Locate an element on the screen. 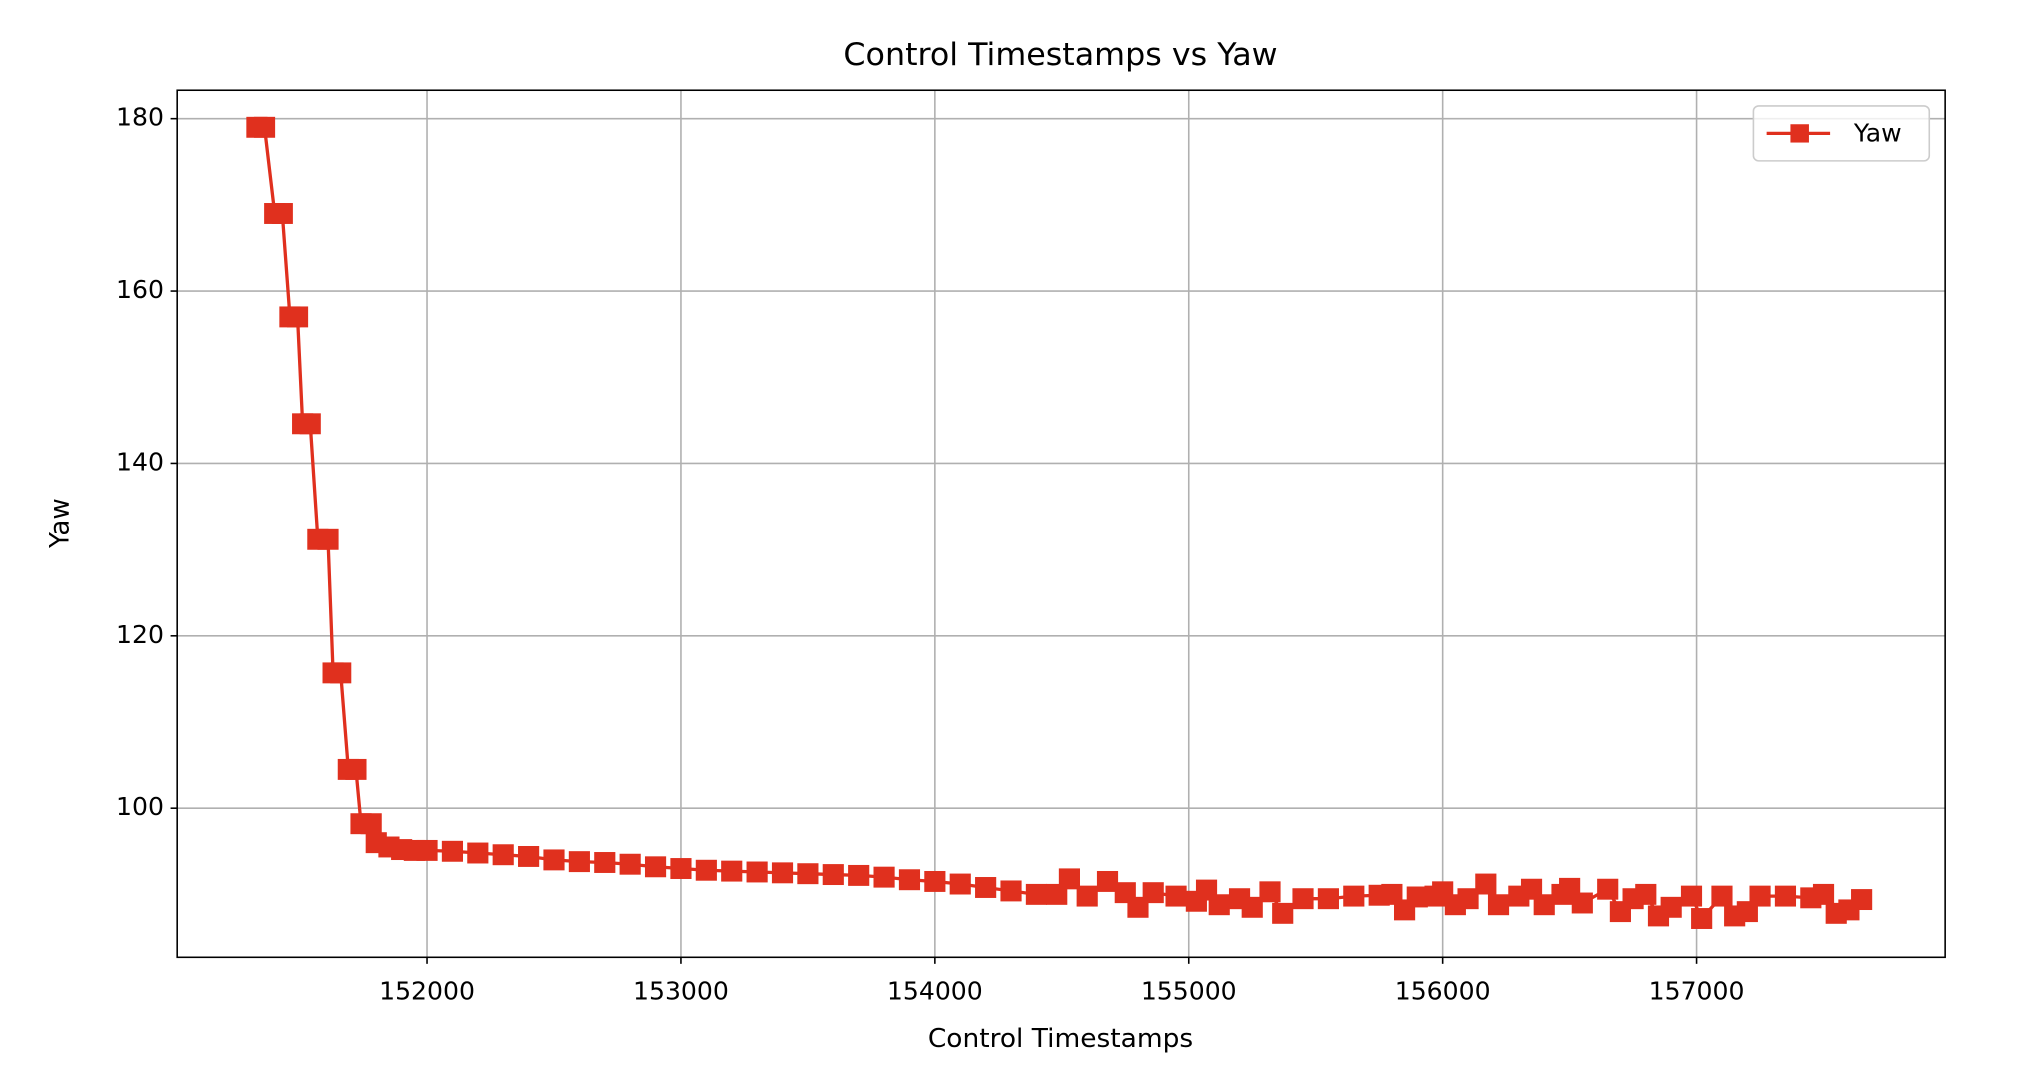 The height and width of the screenshot is (1075, 2043). y-tick-label: 100 is located at coordinates (140, 806).